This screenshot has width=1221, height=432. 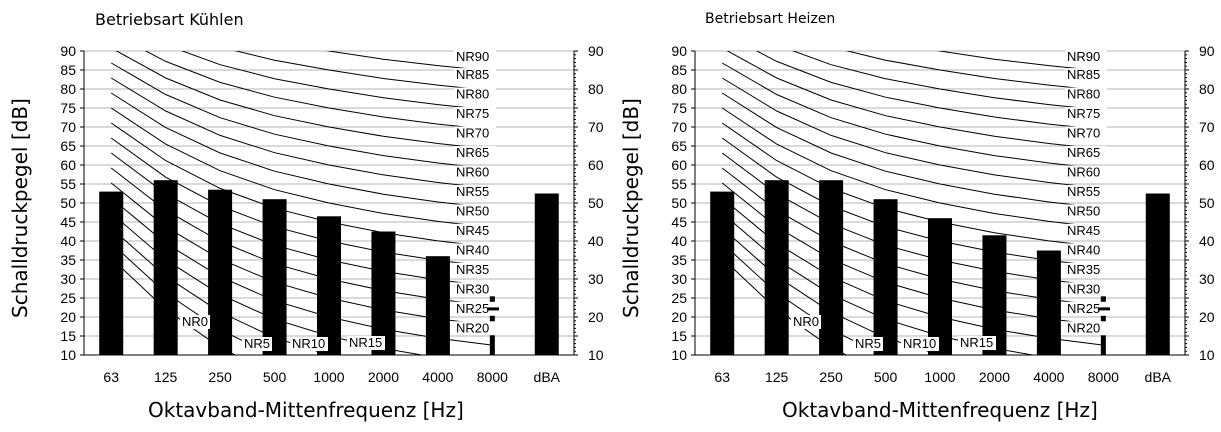 What do you see at coordinates (111, 377) in the screenshot?
I see `x-tick-label: 63` at bounding box center [111, 377].